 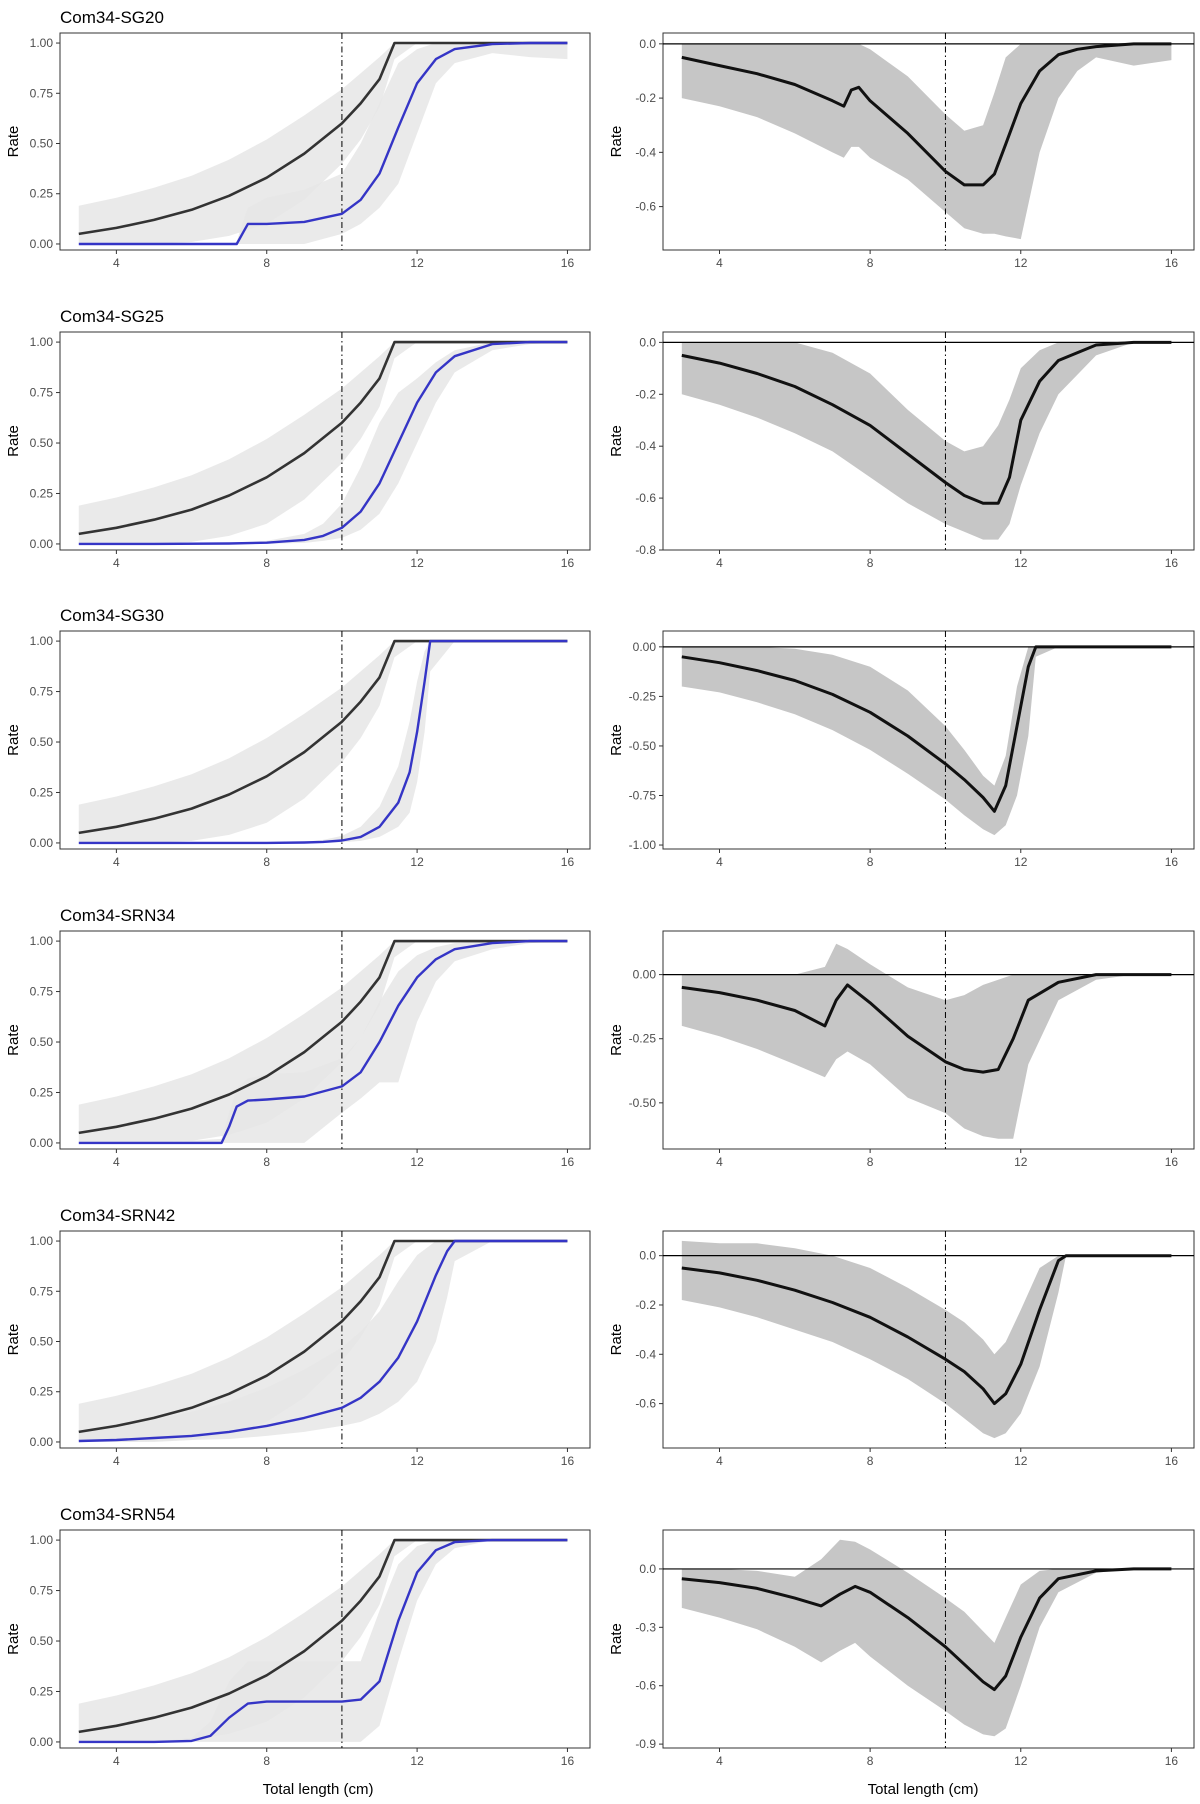 What do you see at coordinates (645, 1744) in the screenshot?
I see `chart-srn54-delta-y-tick-label: -0.9` at bounding box center [645, 1744].